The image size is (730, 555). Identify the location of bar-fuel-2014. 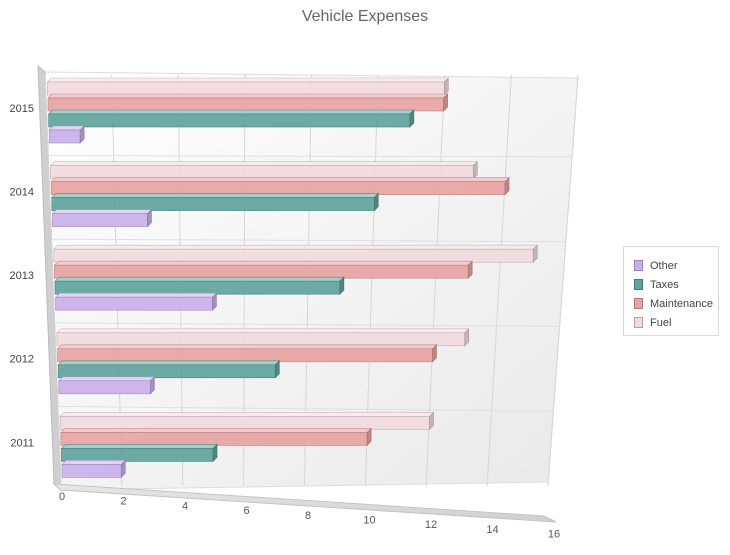
(264, 170).